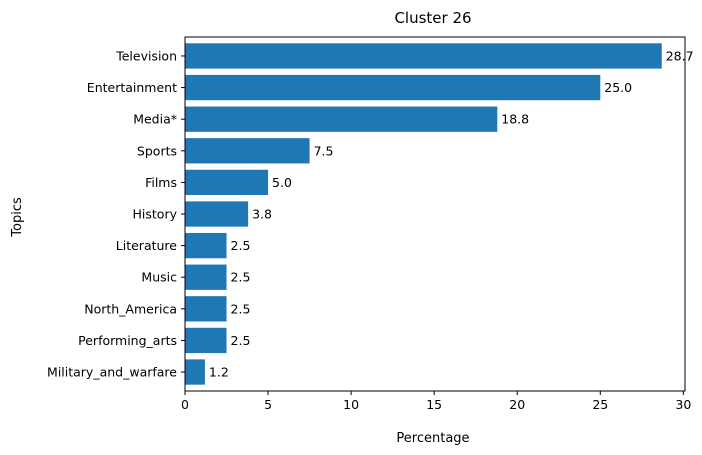 This screenshot has width=702, height=455. What do you see at coordinates (155, 214) in the screenshot?
I see `y-tick-label: History` at bounding box center [155, 214].